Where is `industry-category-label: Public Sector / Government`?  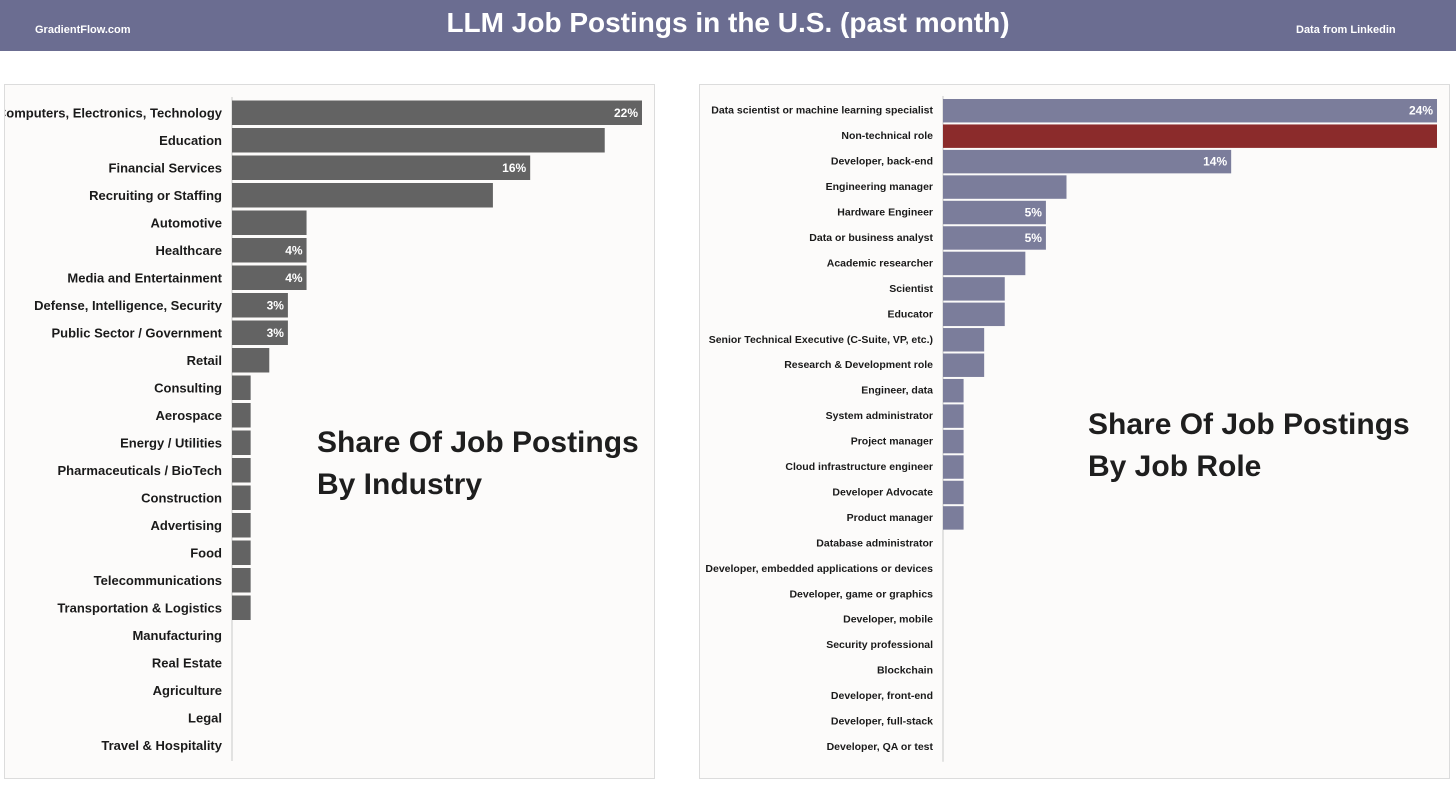 industry-category-label: Public Sector / Government is located at coordinates (137, 332).